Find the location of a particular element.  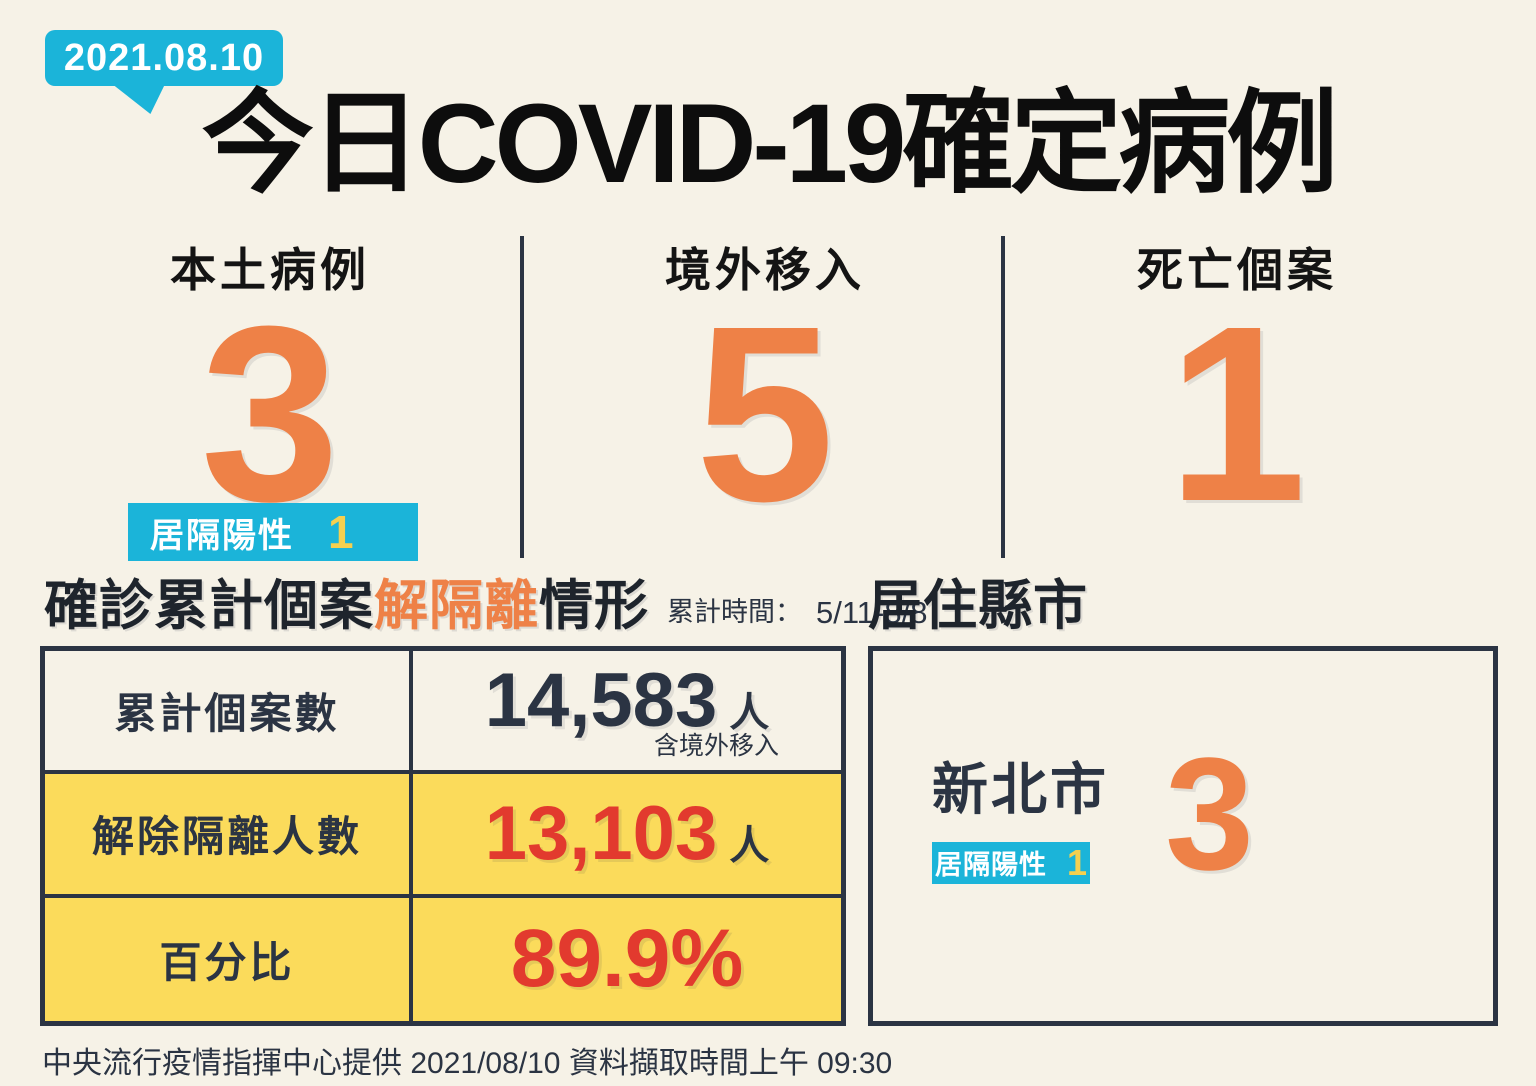

table-row-label-cumulative: 累計個案數 is located at coordinates (229, 713).